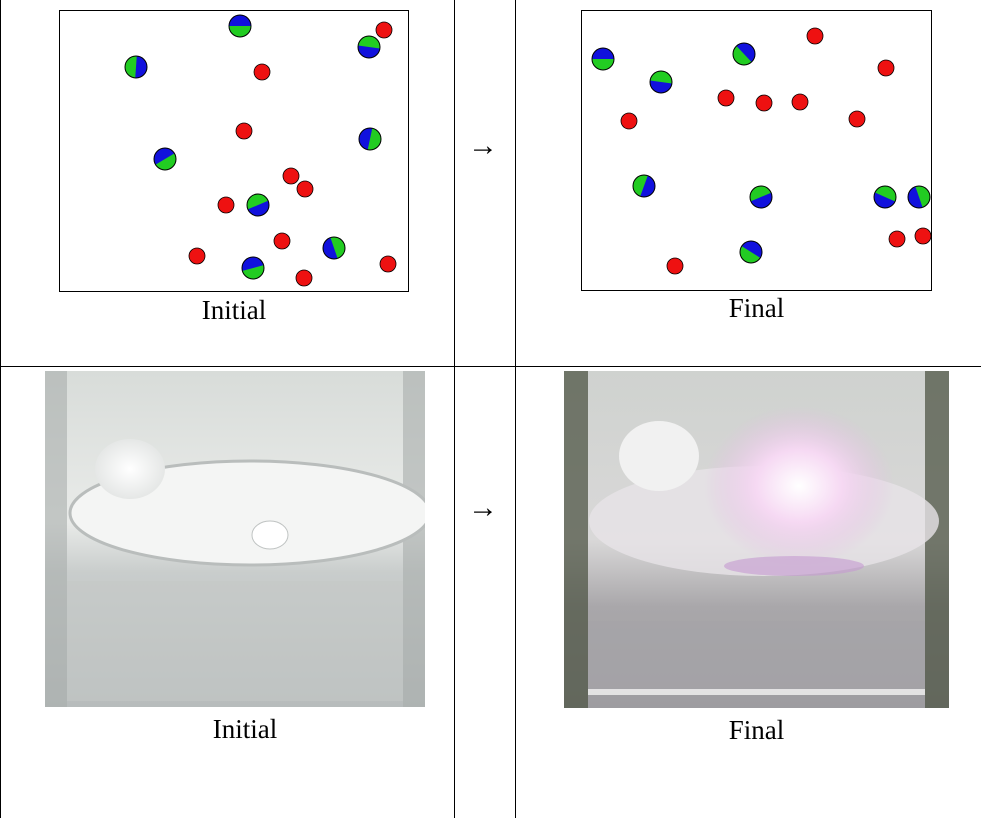 The width and height of the screenshot is (981, 818). What do you see at coordinates (756, 730) in the screenshot?
I see `final-label-bottom: Final` at bounding box center [756, 730].